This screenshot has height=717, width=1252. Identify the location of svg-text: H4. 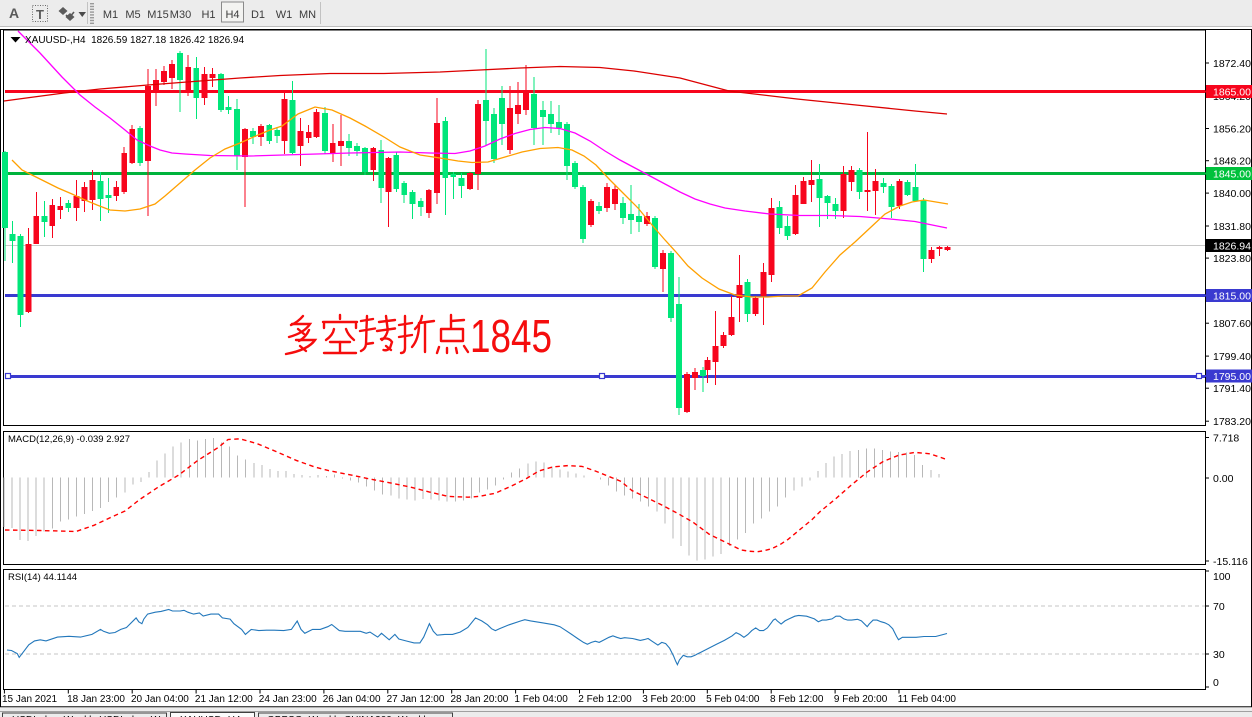
(232, 15).